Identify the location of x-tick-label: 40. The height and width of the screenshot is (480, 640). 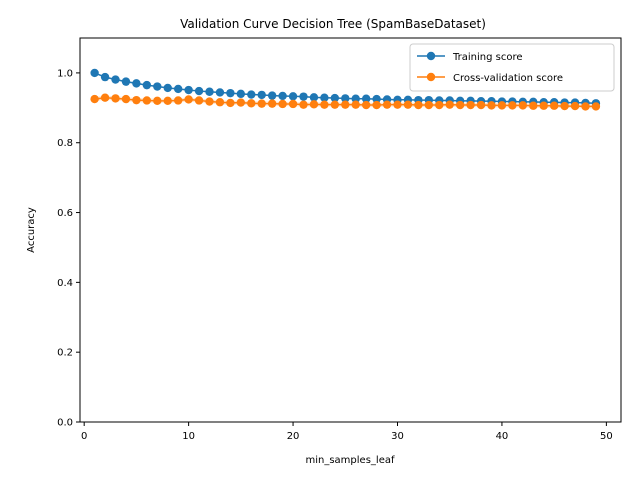
(502, 436).